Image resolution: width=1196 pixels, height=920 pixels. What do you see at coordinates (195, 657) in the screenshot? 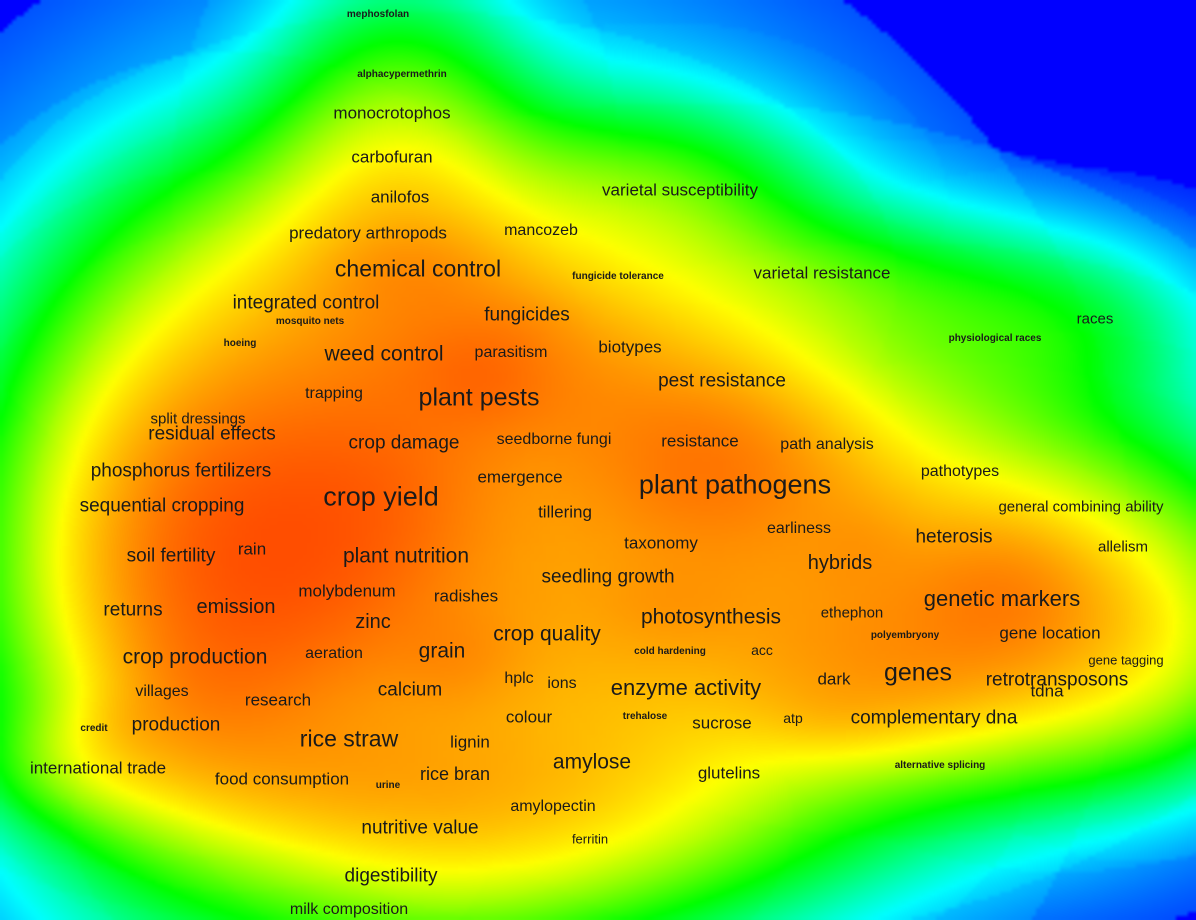
I see `term-label: crop production` at bounding box center [195, 657].